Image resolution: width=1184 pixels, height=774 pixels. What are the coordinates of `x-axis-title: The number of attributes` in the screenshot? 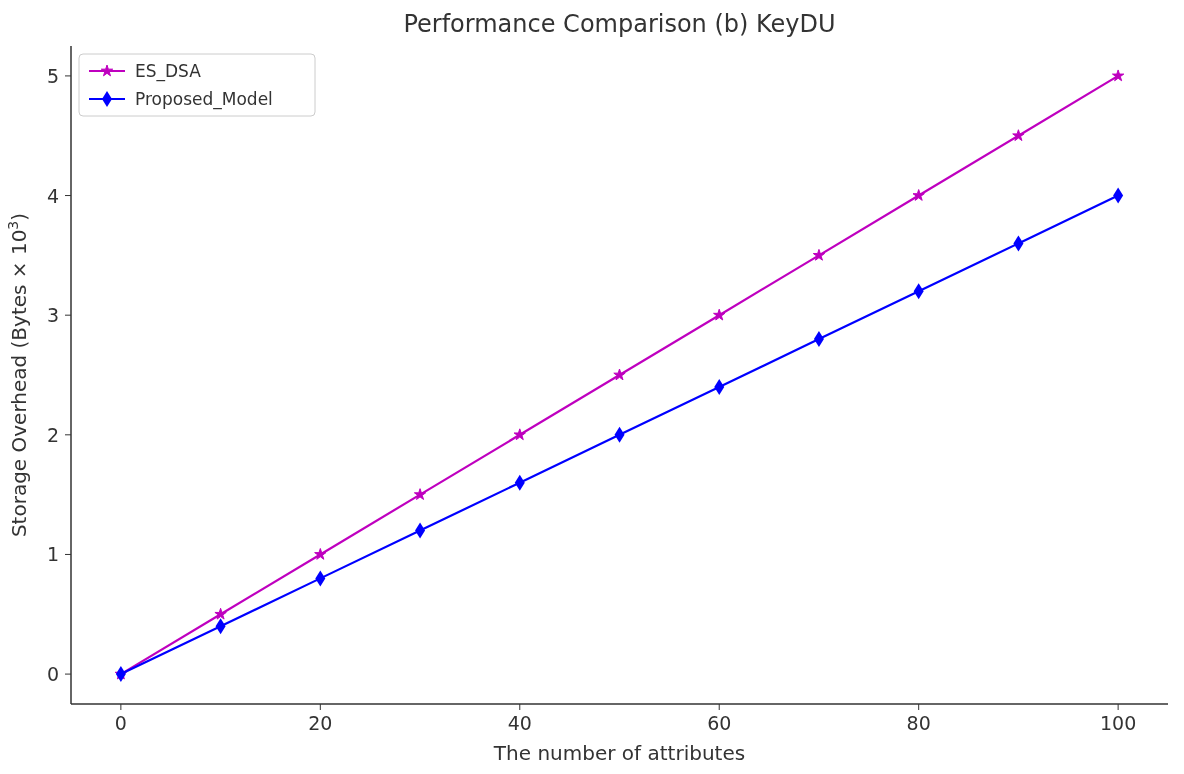 It's located at (619, 753).